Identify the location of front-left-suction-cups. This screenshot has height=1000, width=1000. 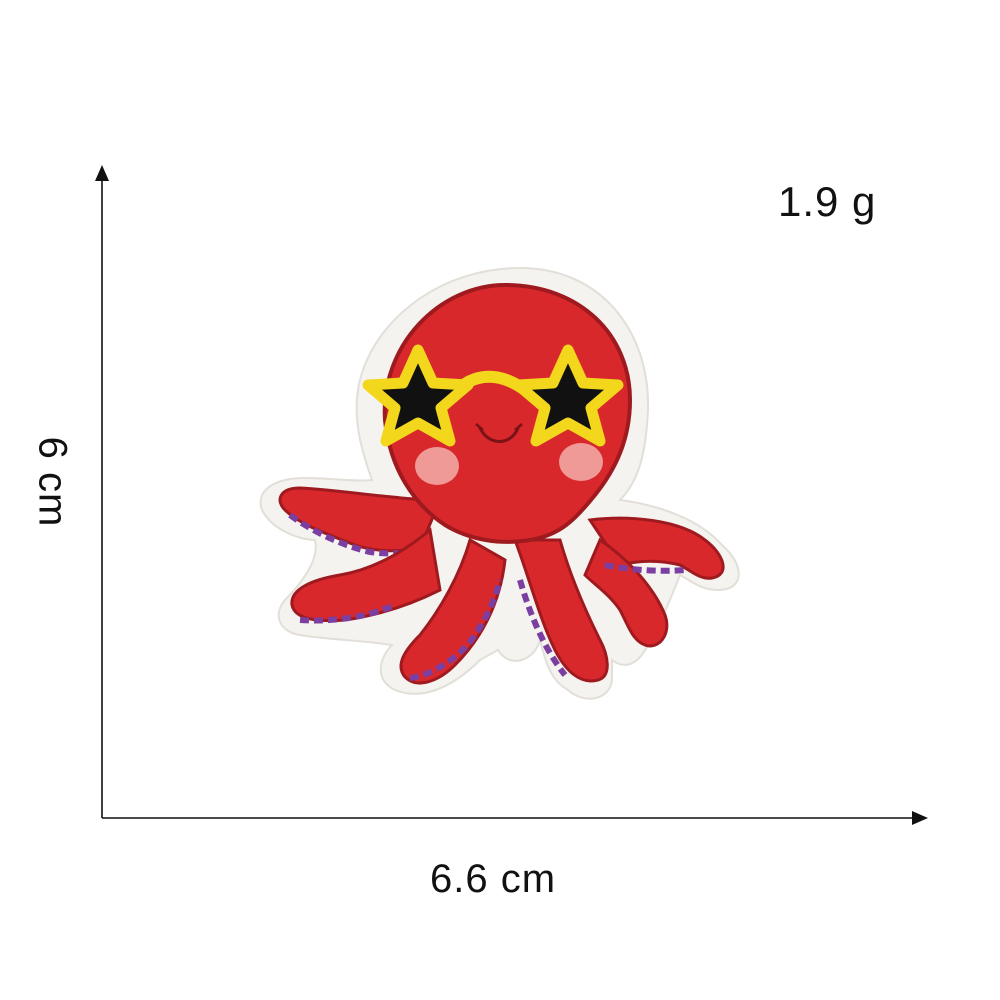
(456, 630).